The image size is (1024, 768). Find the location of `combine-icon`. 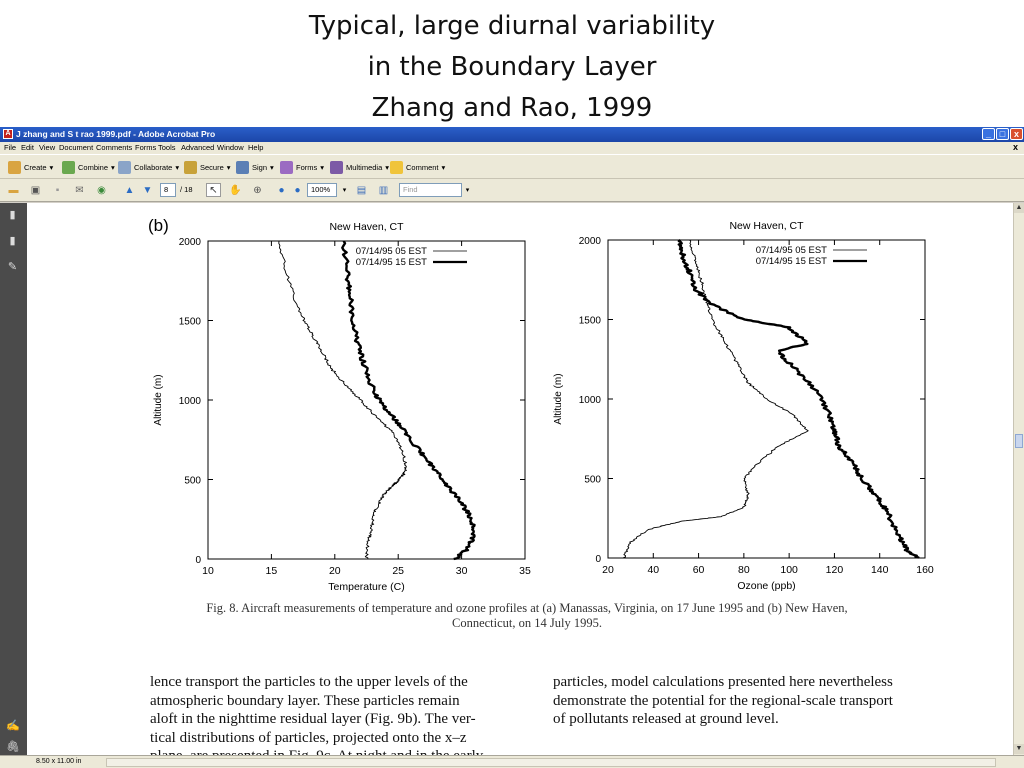

combine-icon is located at coordinates (68, 167).